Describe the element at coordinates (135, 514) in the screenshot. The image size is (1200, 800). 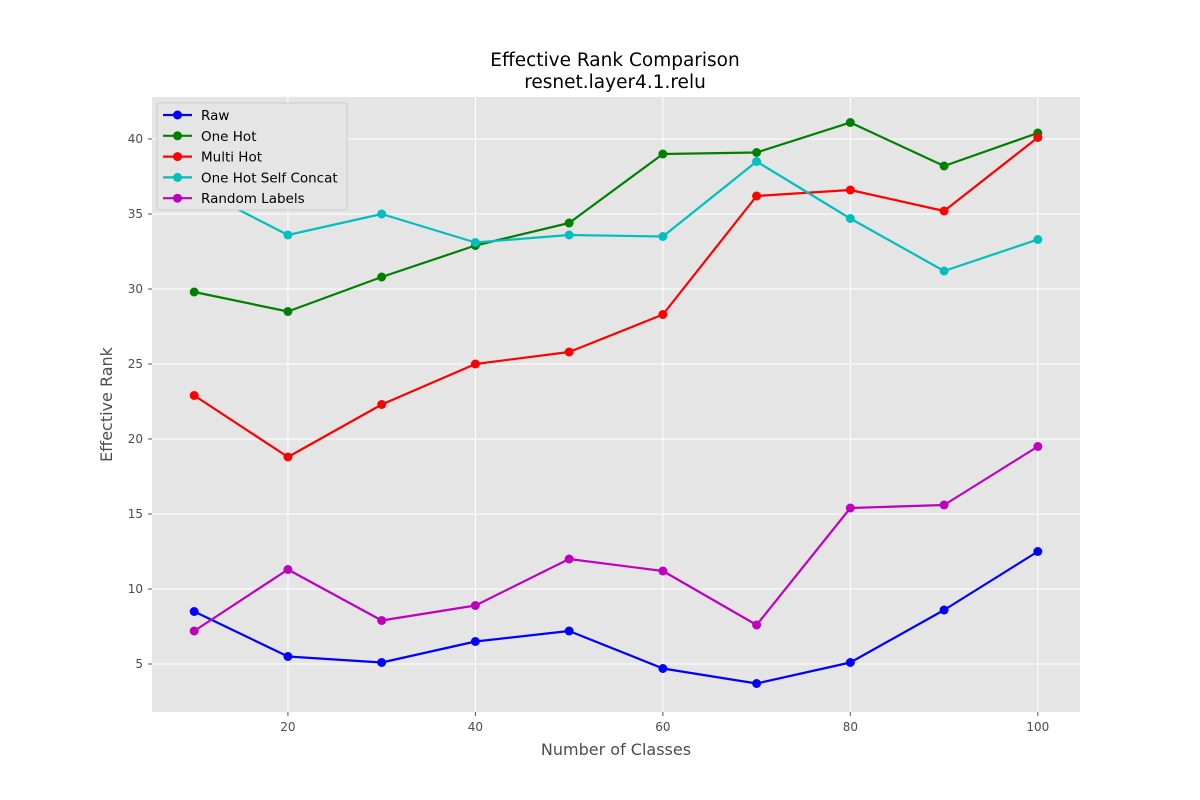
I see `y-tick-label: 15` at that location.